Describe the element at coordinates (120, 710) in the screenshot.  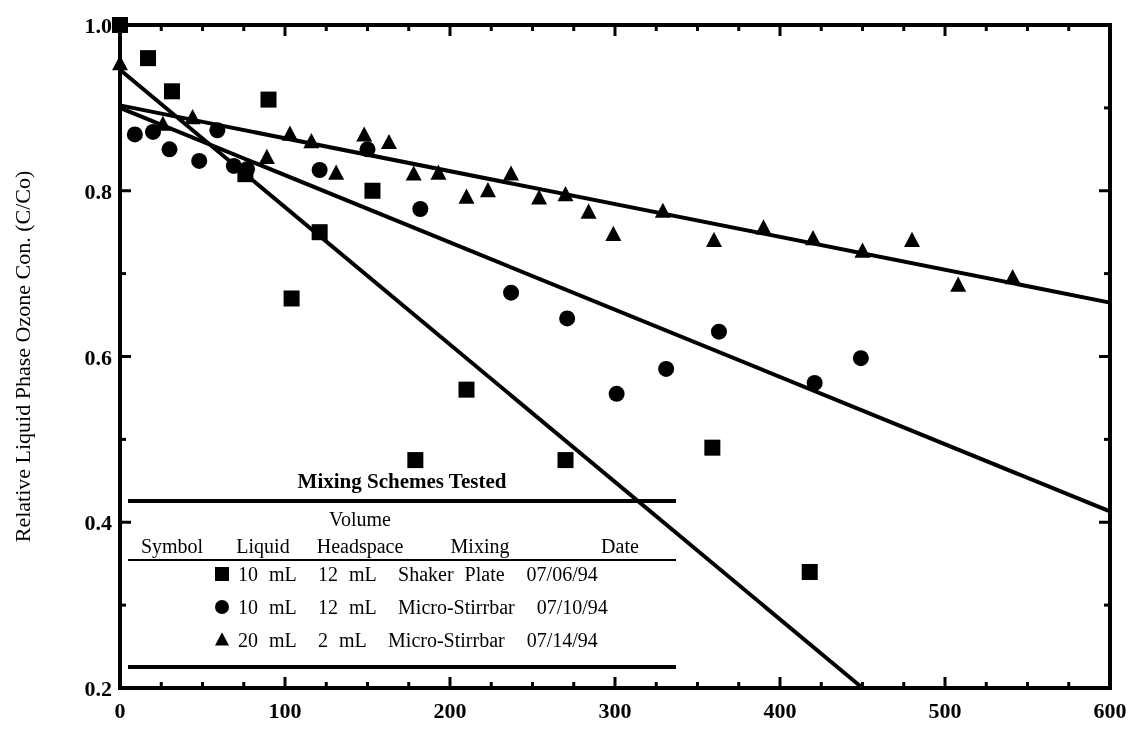
I see `x-tick-label: 0` at that location.